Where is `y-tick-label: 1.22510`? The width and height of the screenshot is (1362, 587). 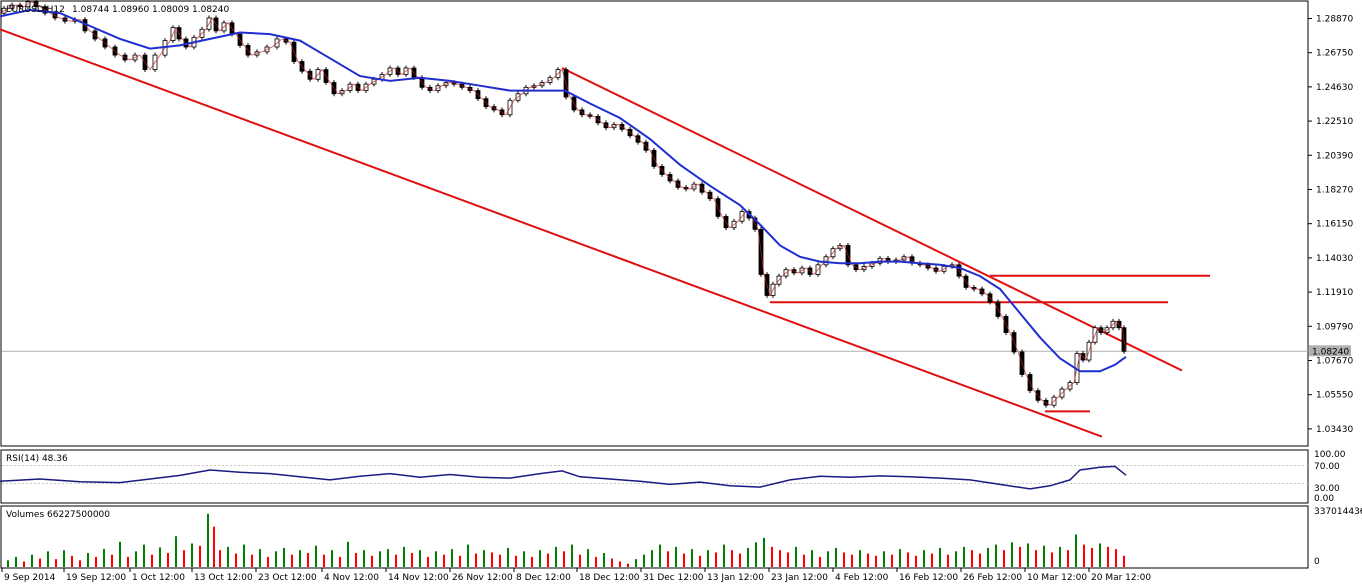
y-tick-label: 1.22510 is located at coordinates (1334, 122).